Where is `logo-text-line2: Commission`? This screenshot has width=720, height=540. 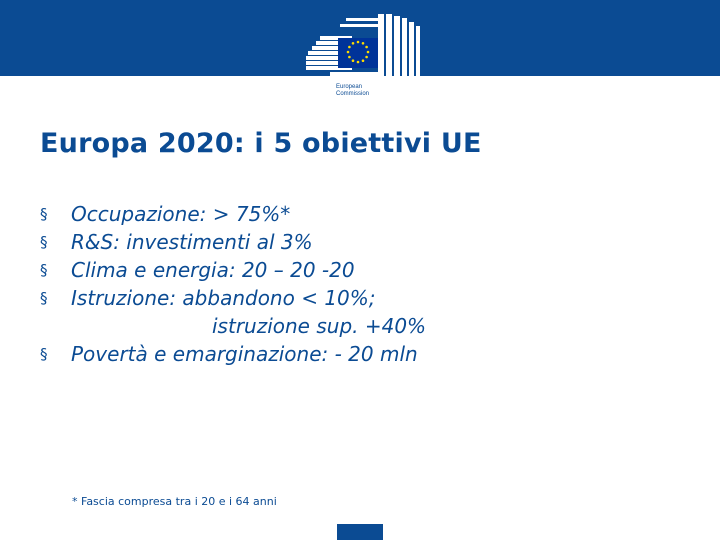 logo-text-line2: Commission is located at coordinates (353, 94).